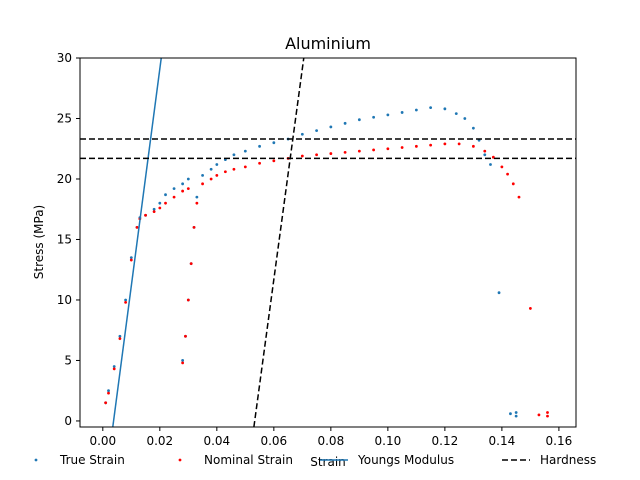  Describe the element at coordinates (180, 460) in the screenshot. I see `legend-marker-nominal-strain` at that location.